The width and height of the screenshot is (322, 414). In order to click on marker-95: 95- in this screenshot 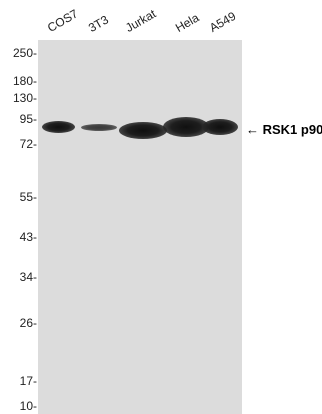, I will do `click(28, 119)`.